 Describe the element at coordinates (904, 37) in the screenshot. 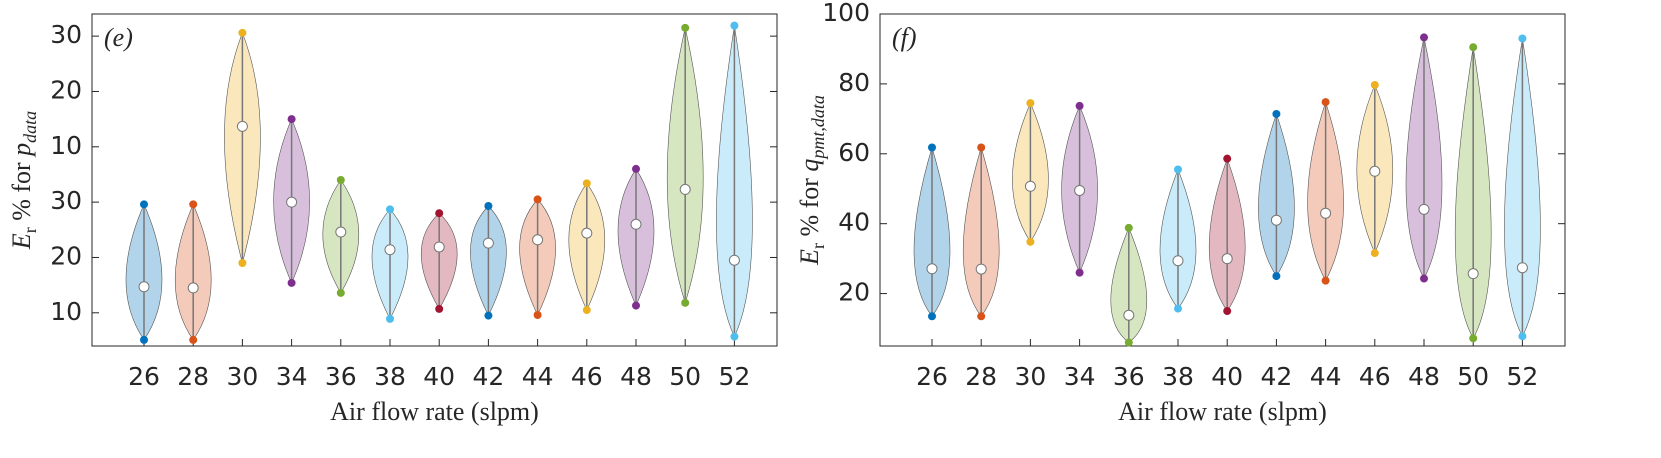

I see `panel-label: (f)` at that location.